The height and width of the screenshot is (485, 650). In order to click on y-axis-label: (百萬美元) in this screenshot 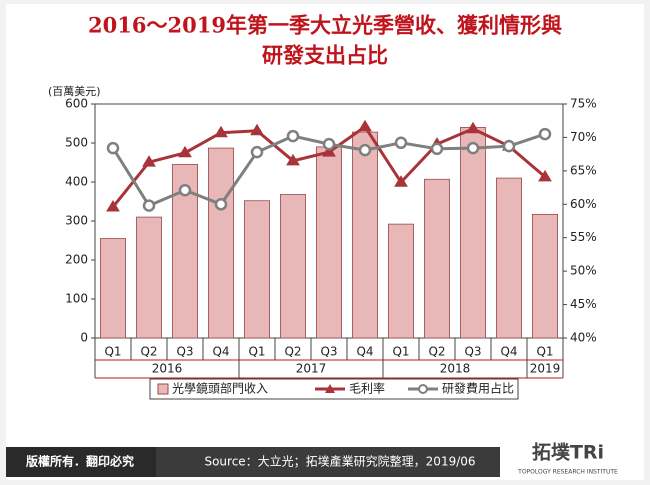, I will do `click(74, 91)`.